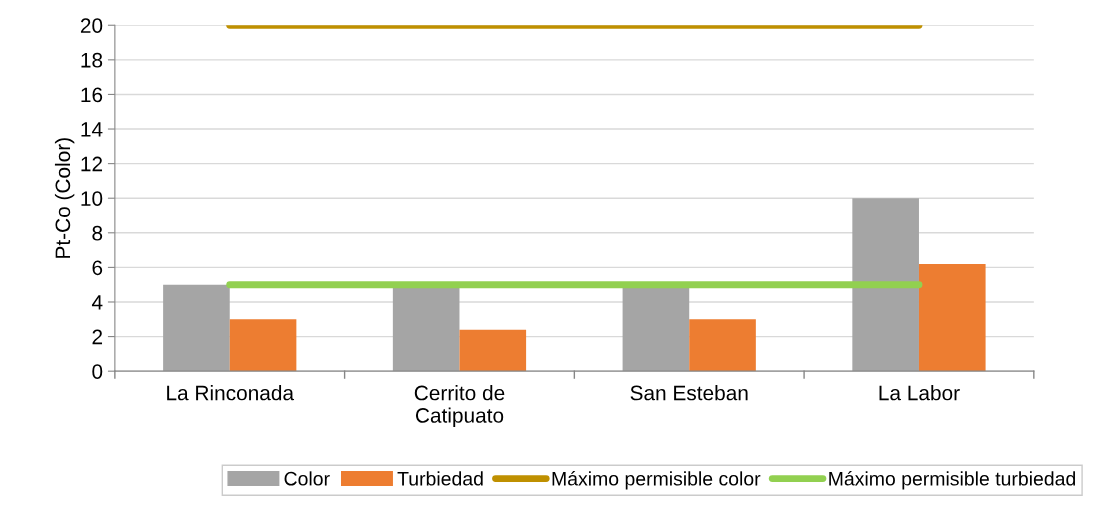 The image size is (1094, 505). Describe the element at coordinates (919, 393) in the screenshot. I see `x-tick-label: La Labor` at that location.